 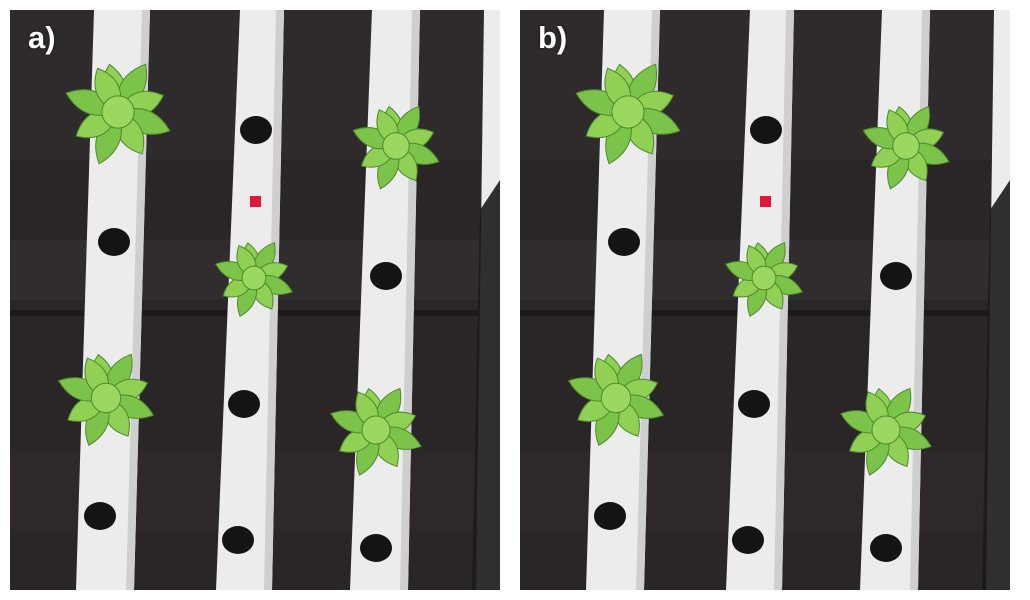 What do you see at coordinates (42, 37) in the screenshot?
I see `panel-label-a: a)` at bounding box center [42, 37].